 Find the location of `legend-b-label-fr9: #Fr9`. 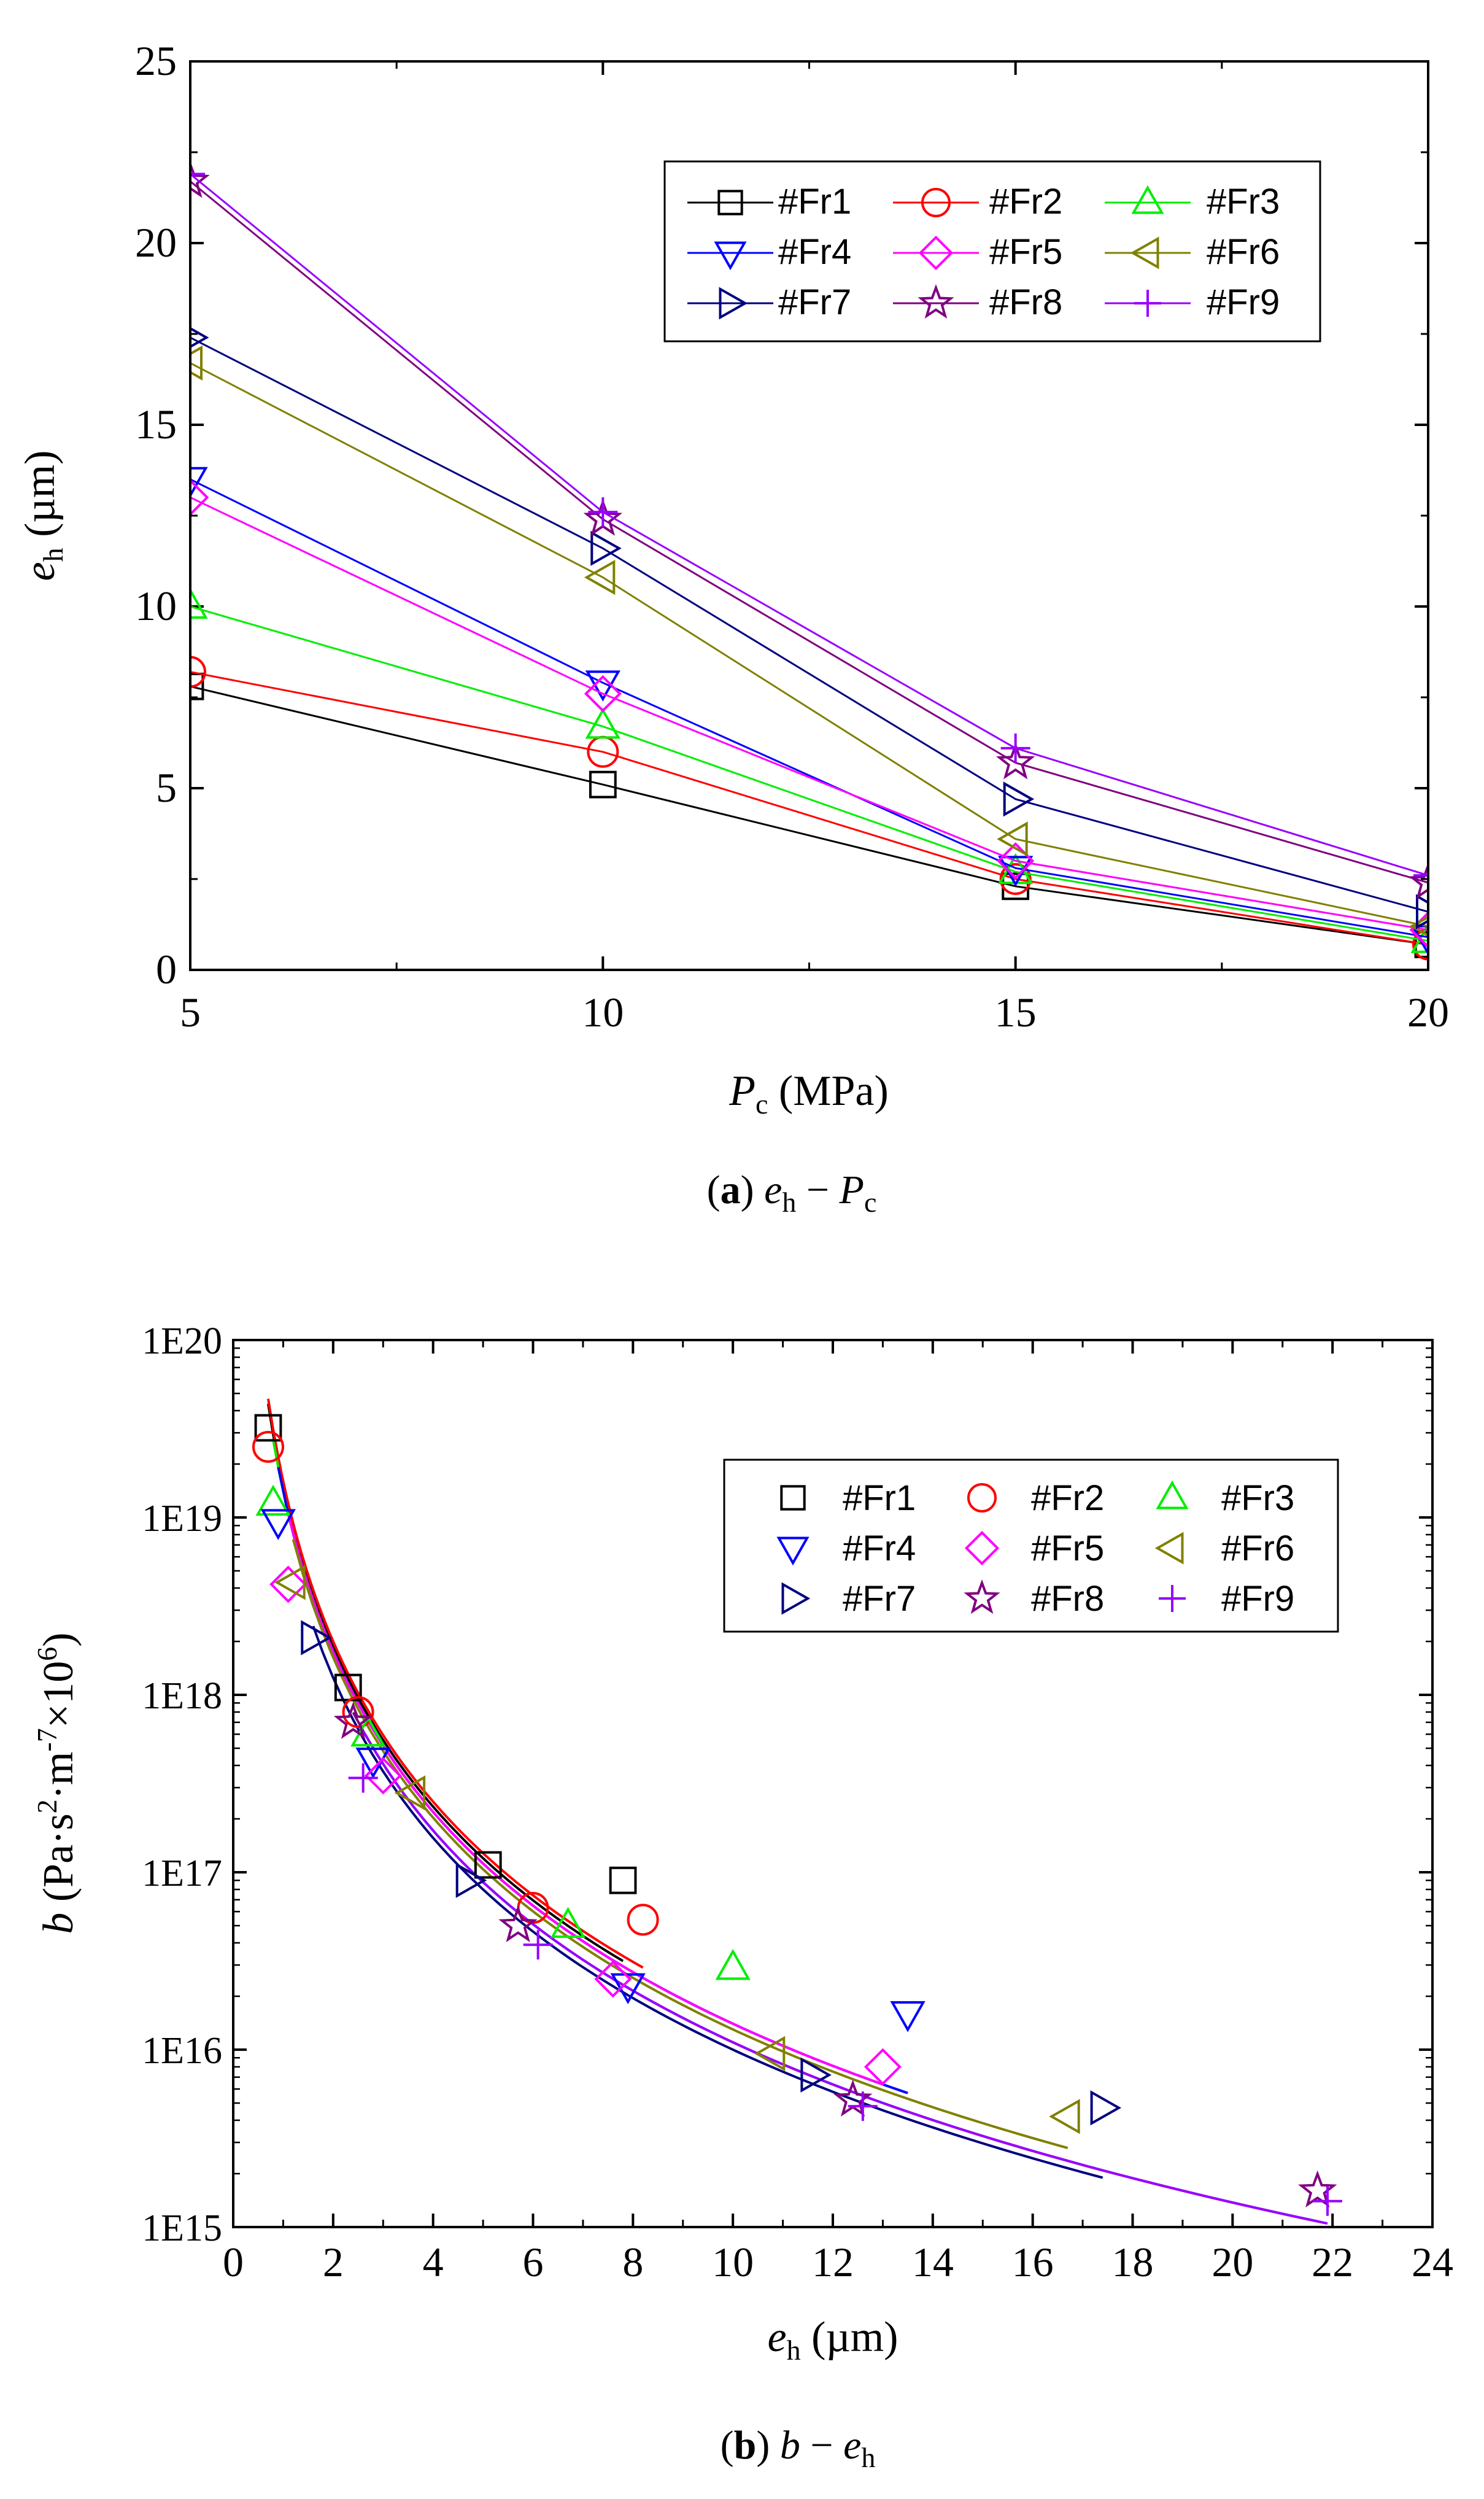

legend-b-label-fr9: #Fr9 is located at coordinates (1257, 1599).